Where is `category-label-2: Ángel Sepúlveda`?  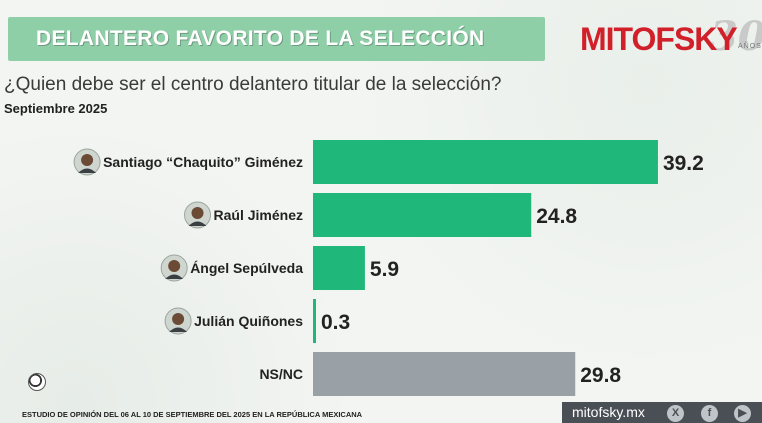 category-label-2: Ángel Sepúlveda is located at coordinates (246, 268).